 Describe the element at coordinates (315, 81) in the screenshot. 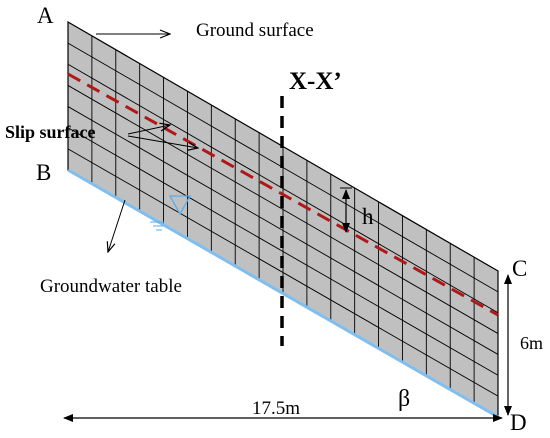

I see `section-label: X-X’` at that location.